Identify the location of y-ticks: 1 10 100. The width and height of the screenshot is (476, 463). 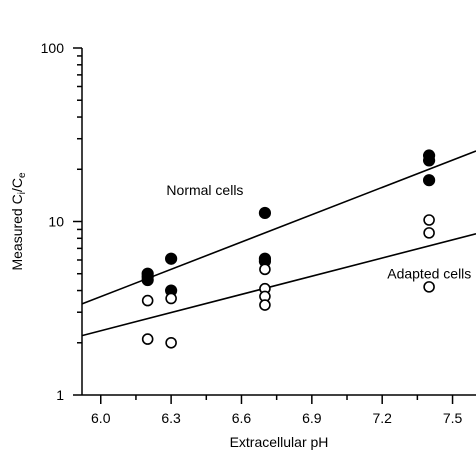
(61, 221).